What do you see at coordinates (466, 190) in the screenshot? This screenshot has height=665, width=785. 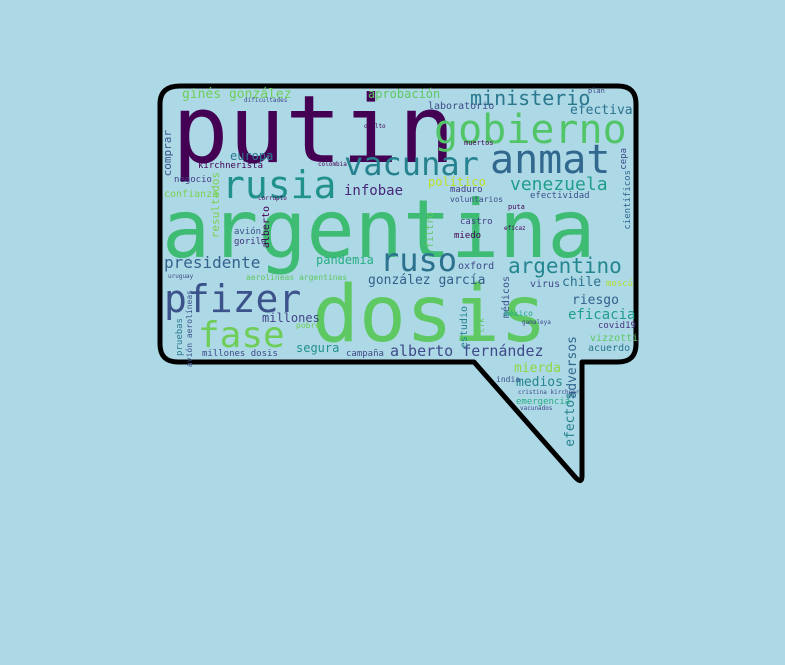 I see `word-maduro: maduro` at bounding box center [466, 190].